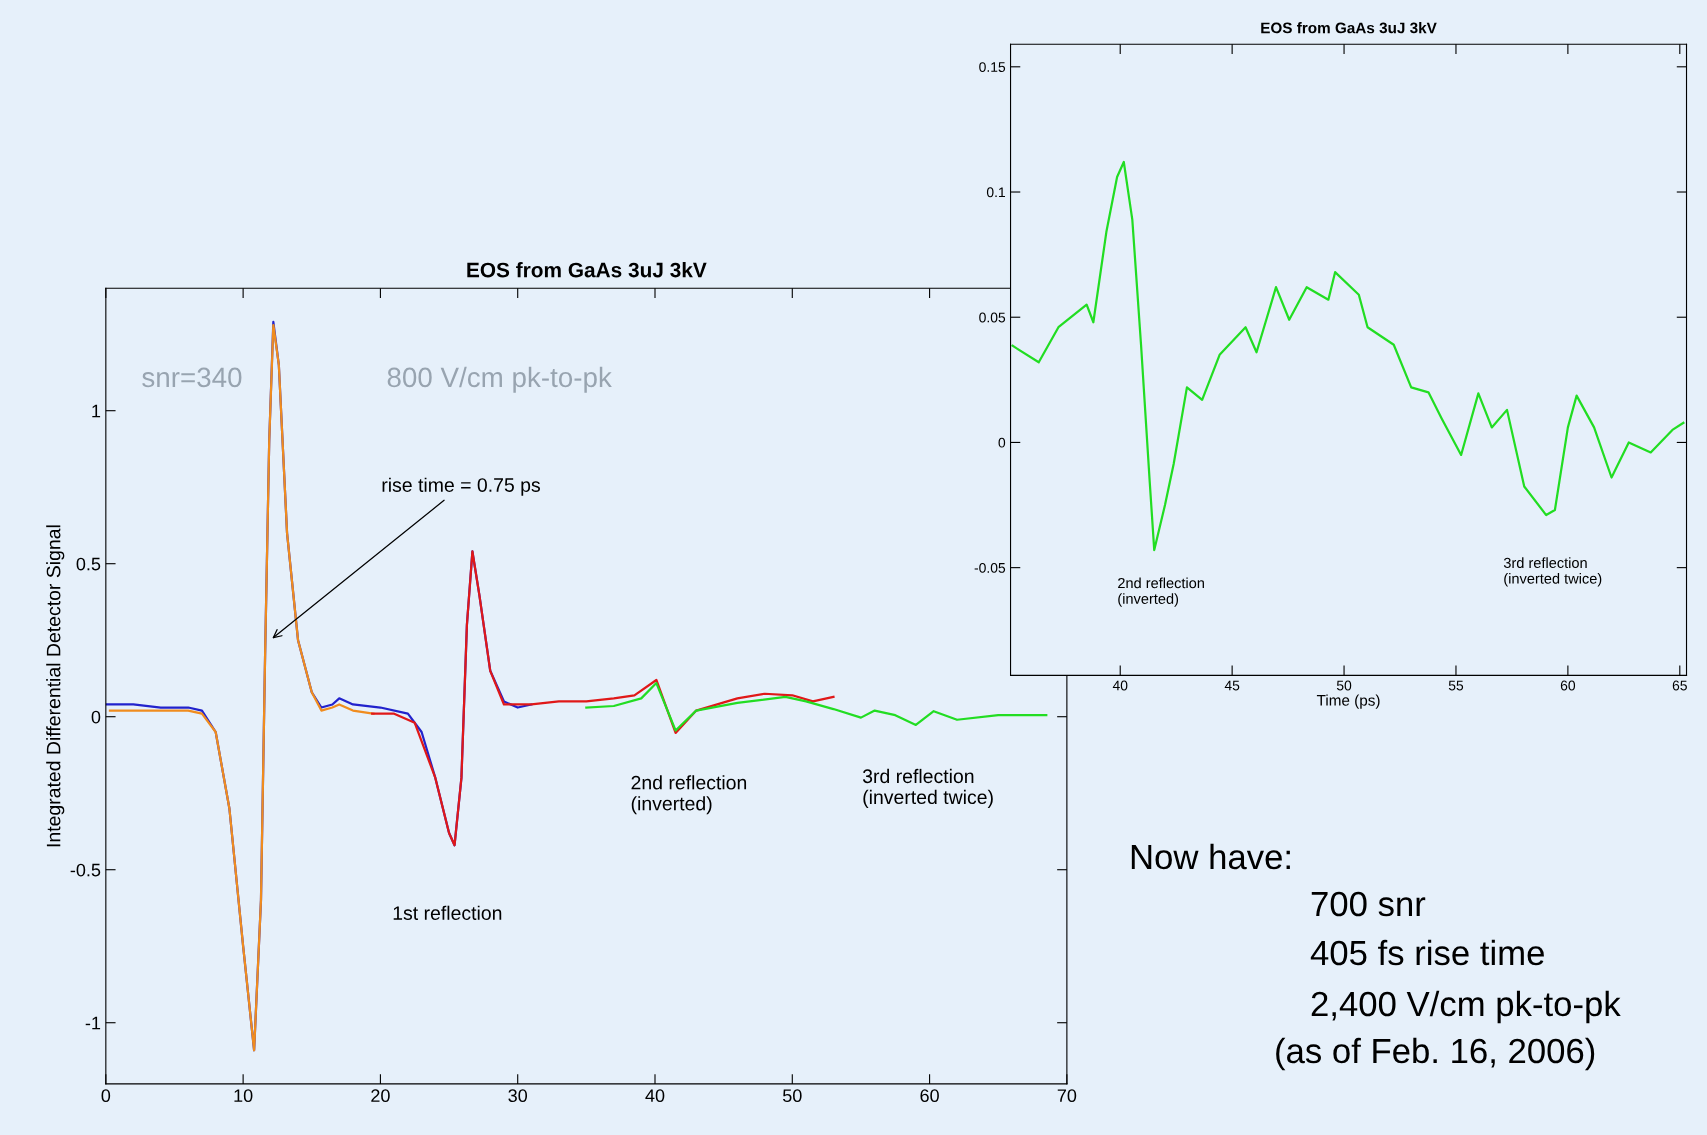  What do you see at coordinates (461, 486) in the screenshot?
I see `annotation: rise time = 0.75 ps` at bounding box center [461, 486].